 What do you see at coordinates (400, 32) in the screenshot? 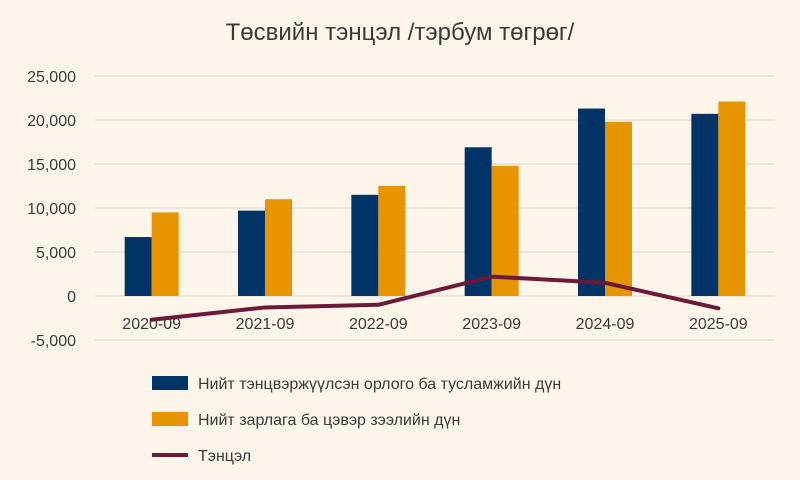
I see `chart-title: Төсвийн тэнцэл /тэрбум төгрөг/` at bounding box center [400, 32].